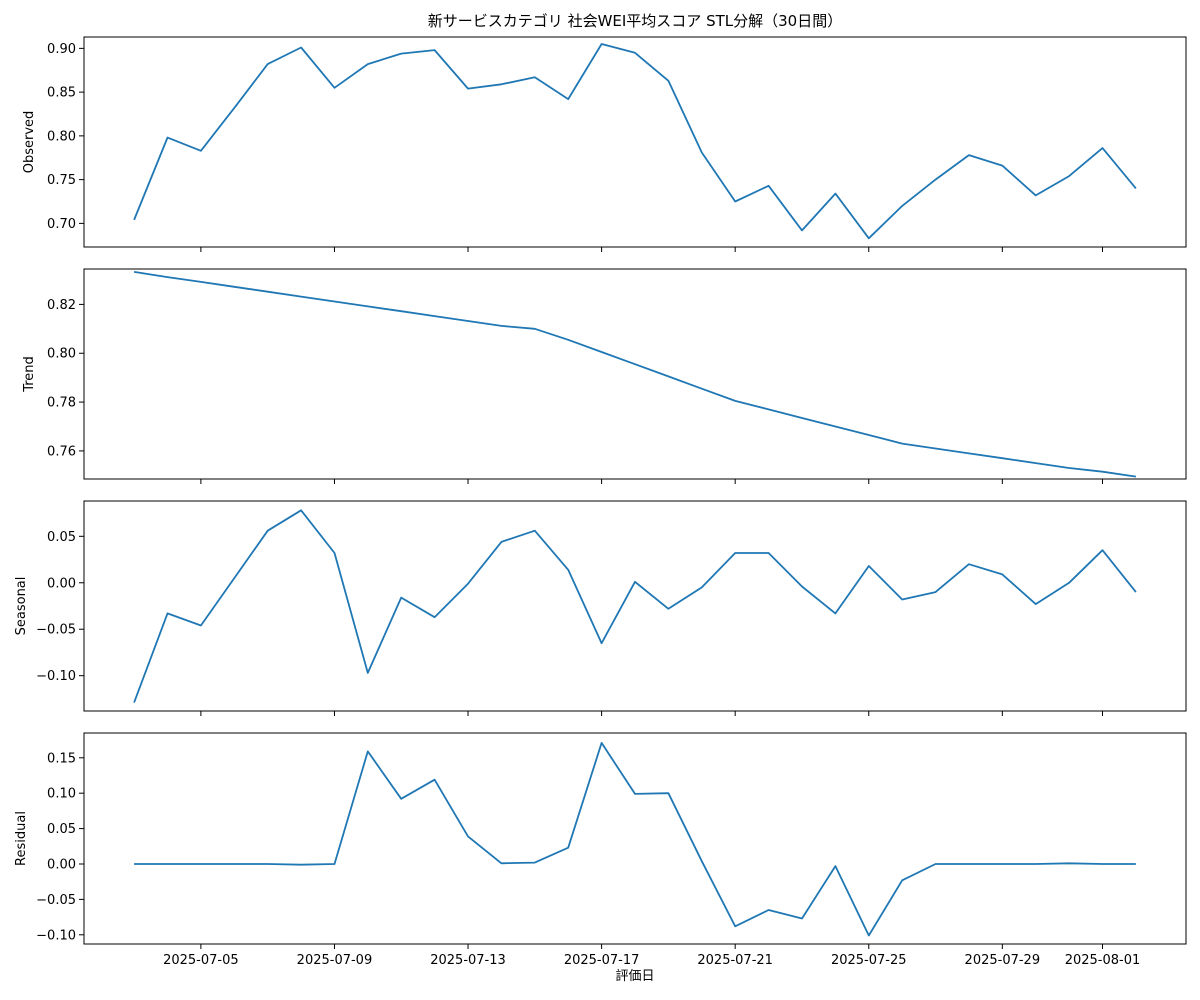 The image size is (1200, 1000). What do you see at coordinates (29, 374) in the screenshot?
I see `y-axis-label: Trend` at bounding box center [29, 374].